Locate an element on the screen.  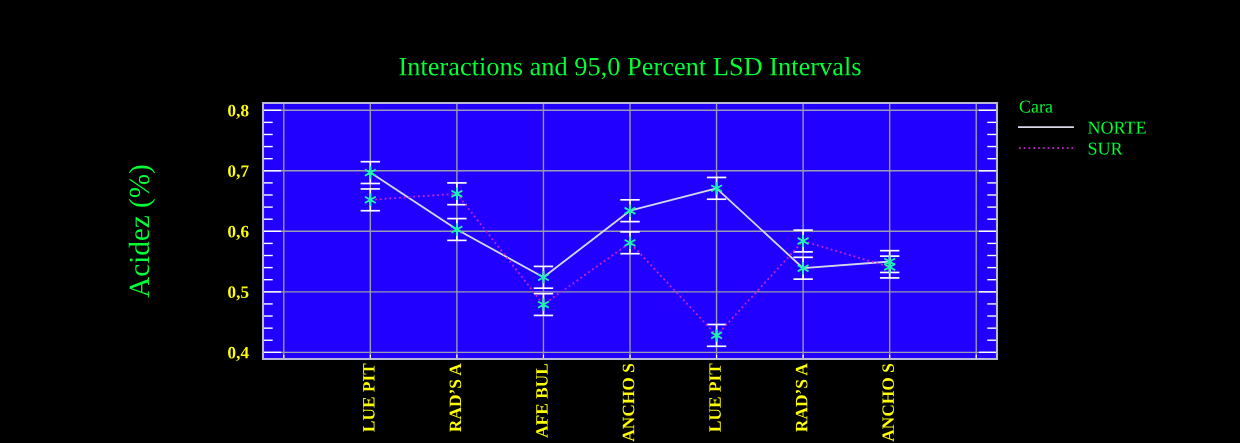
legend-label: NORTE is located at coordinates (1117, 127).